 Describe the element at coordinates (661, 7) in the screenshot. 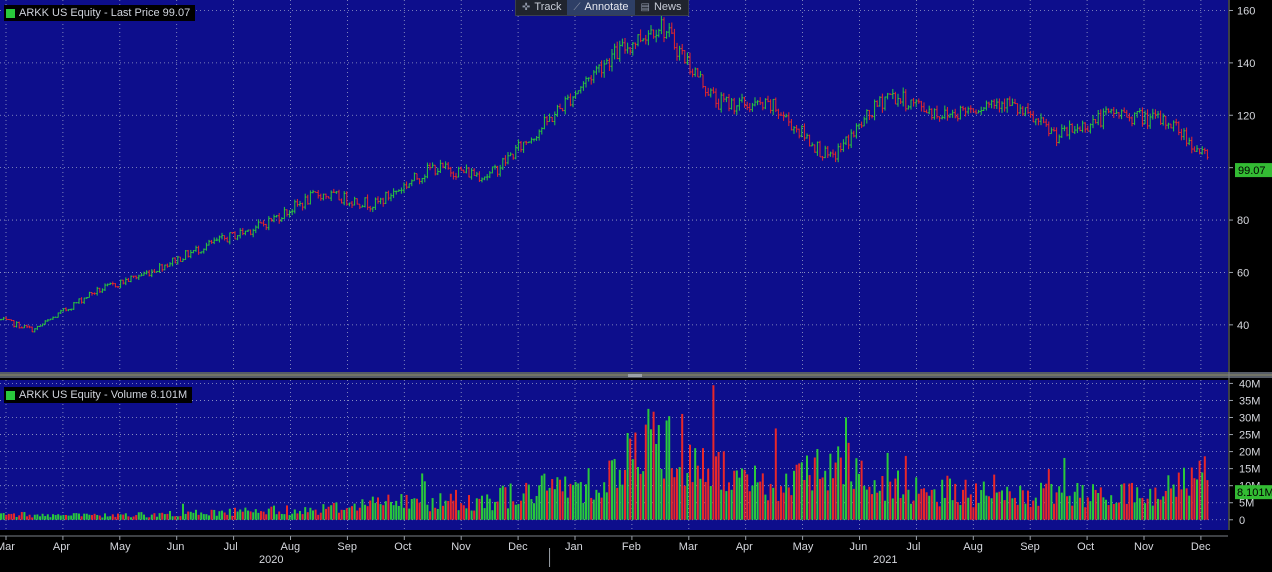

I see `news-button: ▤ News` at that location.